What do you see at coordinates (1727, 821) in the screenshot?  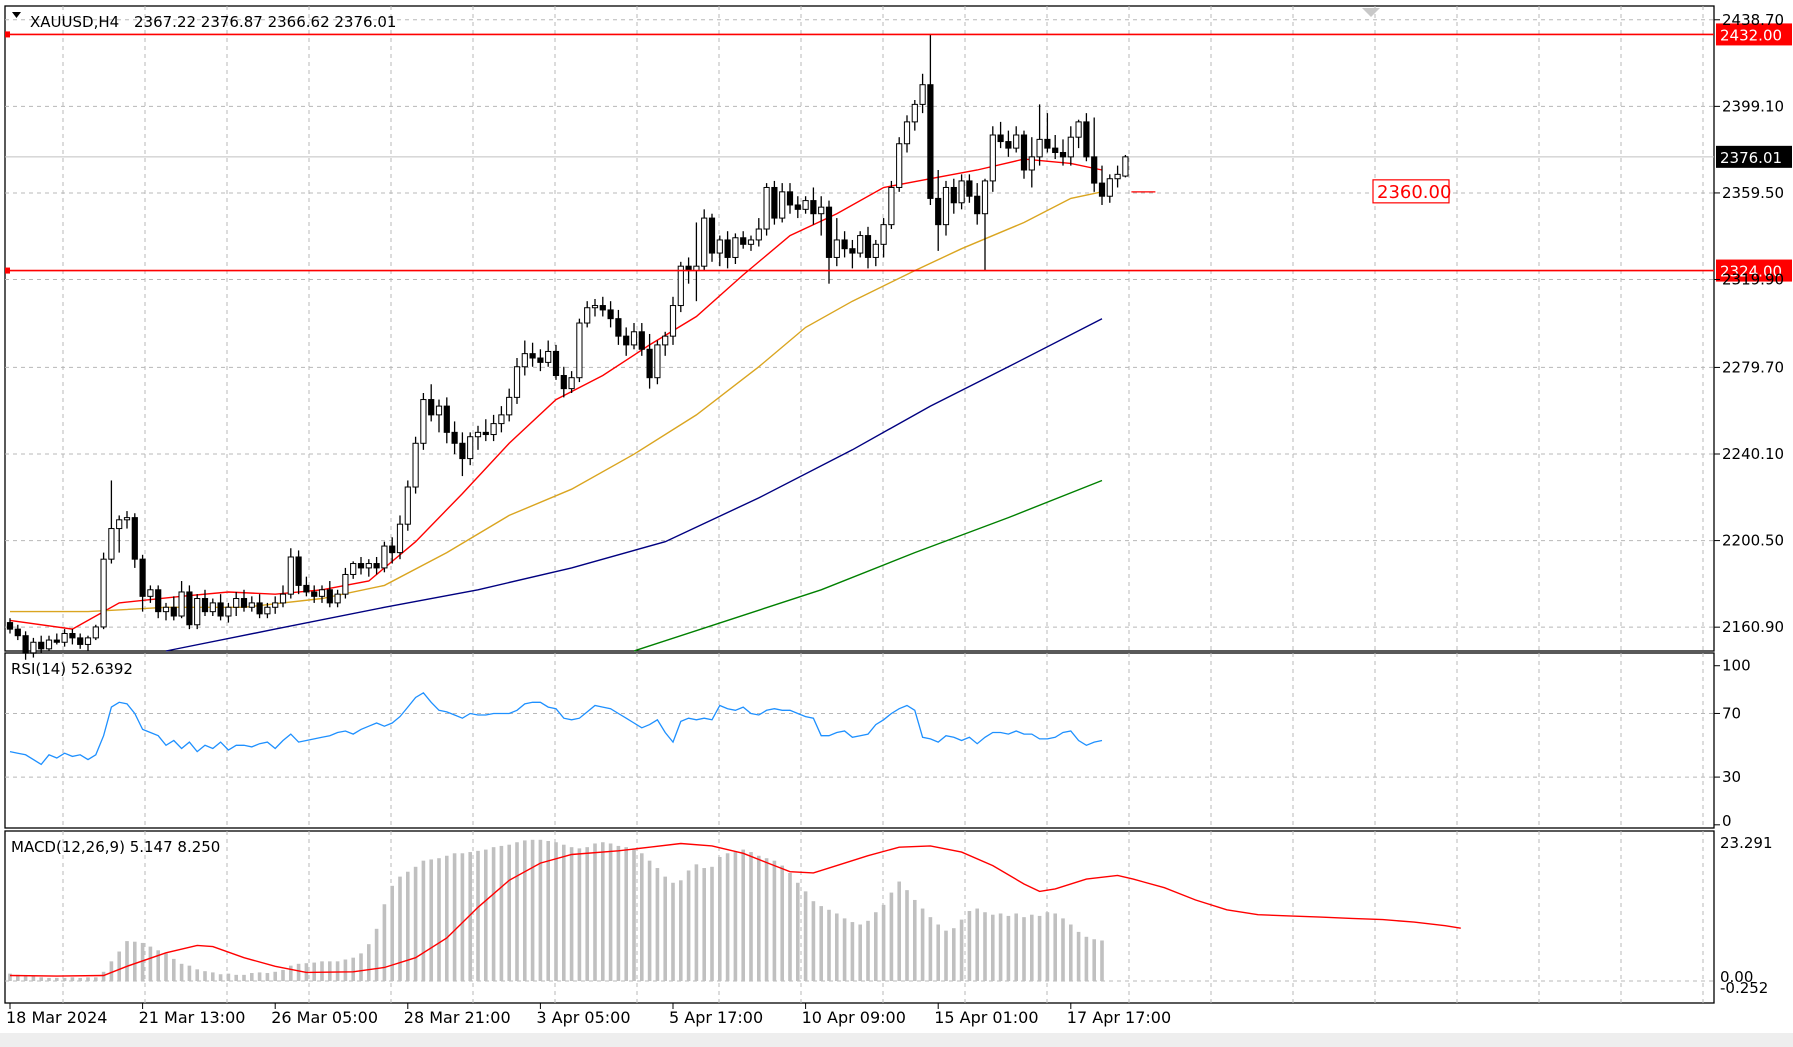 I see `rsi-axis-label: 0` at bounding box center [1727, 821].